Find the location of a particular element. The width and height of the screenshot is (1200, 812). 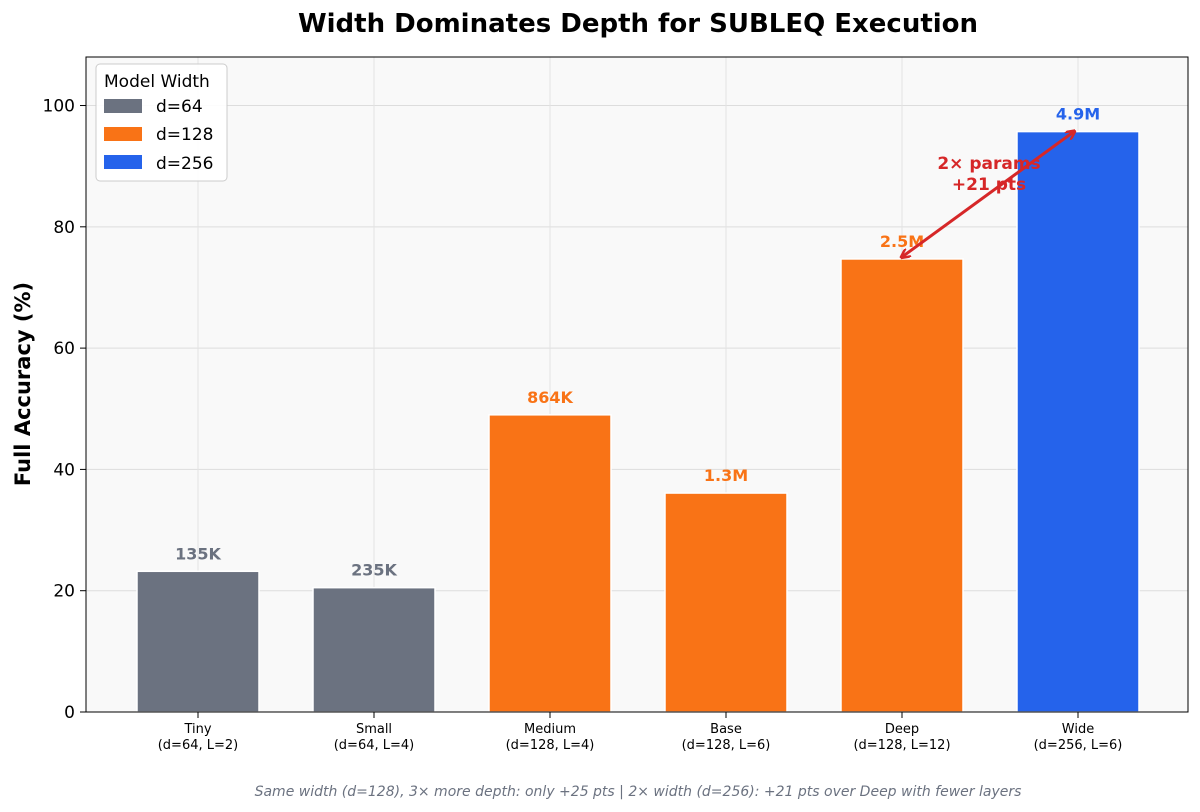

bar-base is located at coordinates (726, 602).